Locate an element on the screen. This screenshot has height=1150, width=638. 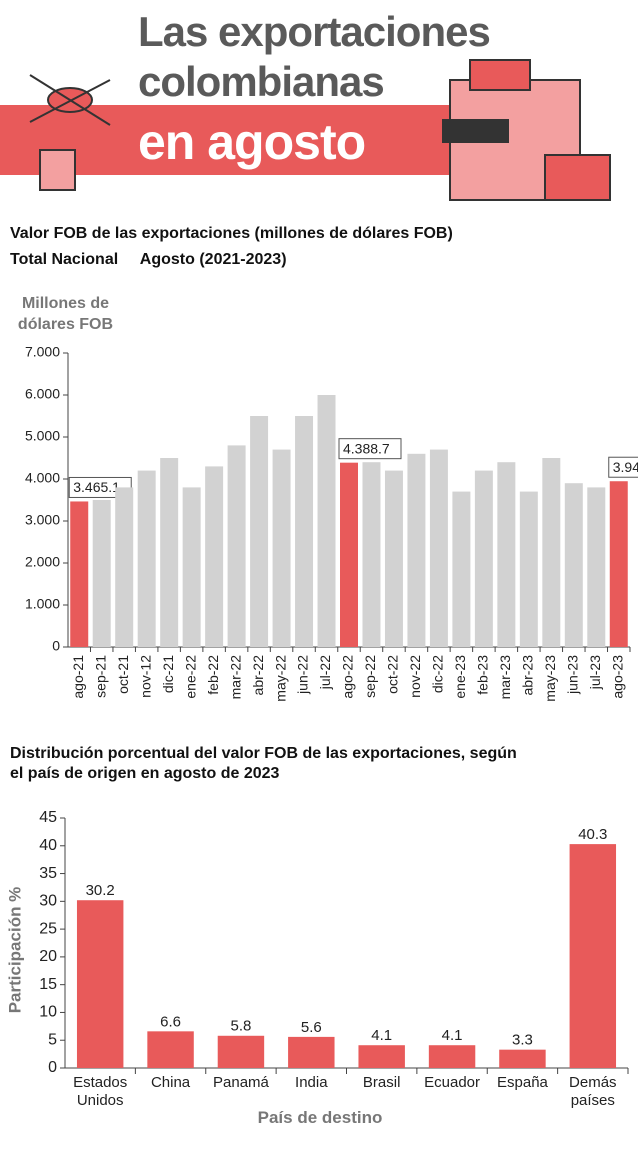
title-line: colombianas is located at coordinates (261, 81).